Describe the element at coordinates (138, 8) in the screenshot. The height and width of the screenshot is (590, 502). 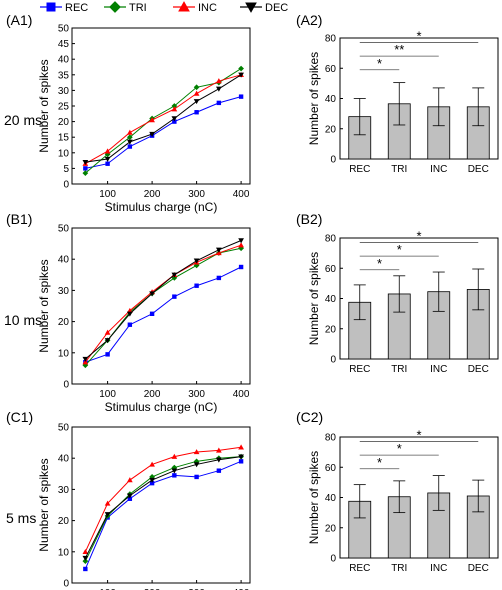
I see `legend-label-tri: TRI` at that location.